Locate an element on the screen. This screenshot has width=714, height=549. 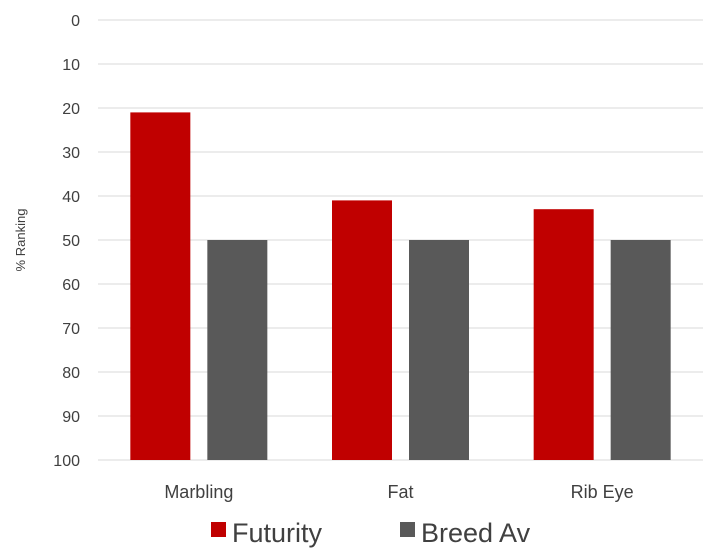
y-axis-title: % Ranking is located at coordinates (20, 240).